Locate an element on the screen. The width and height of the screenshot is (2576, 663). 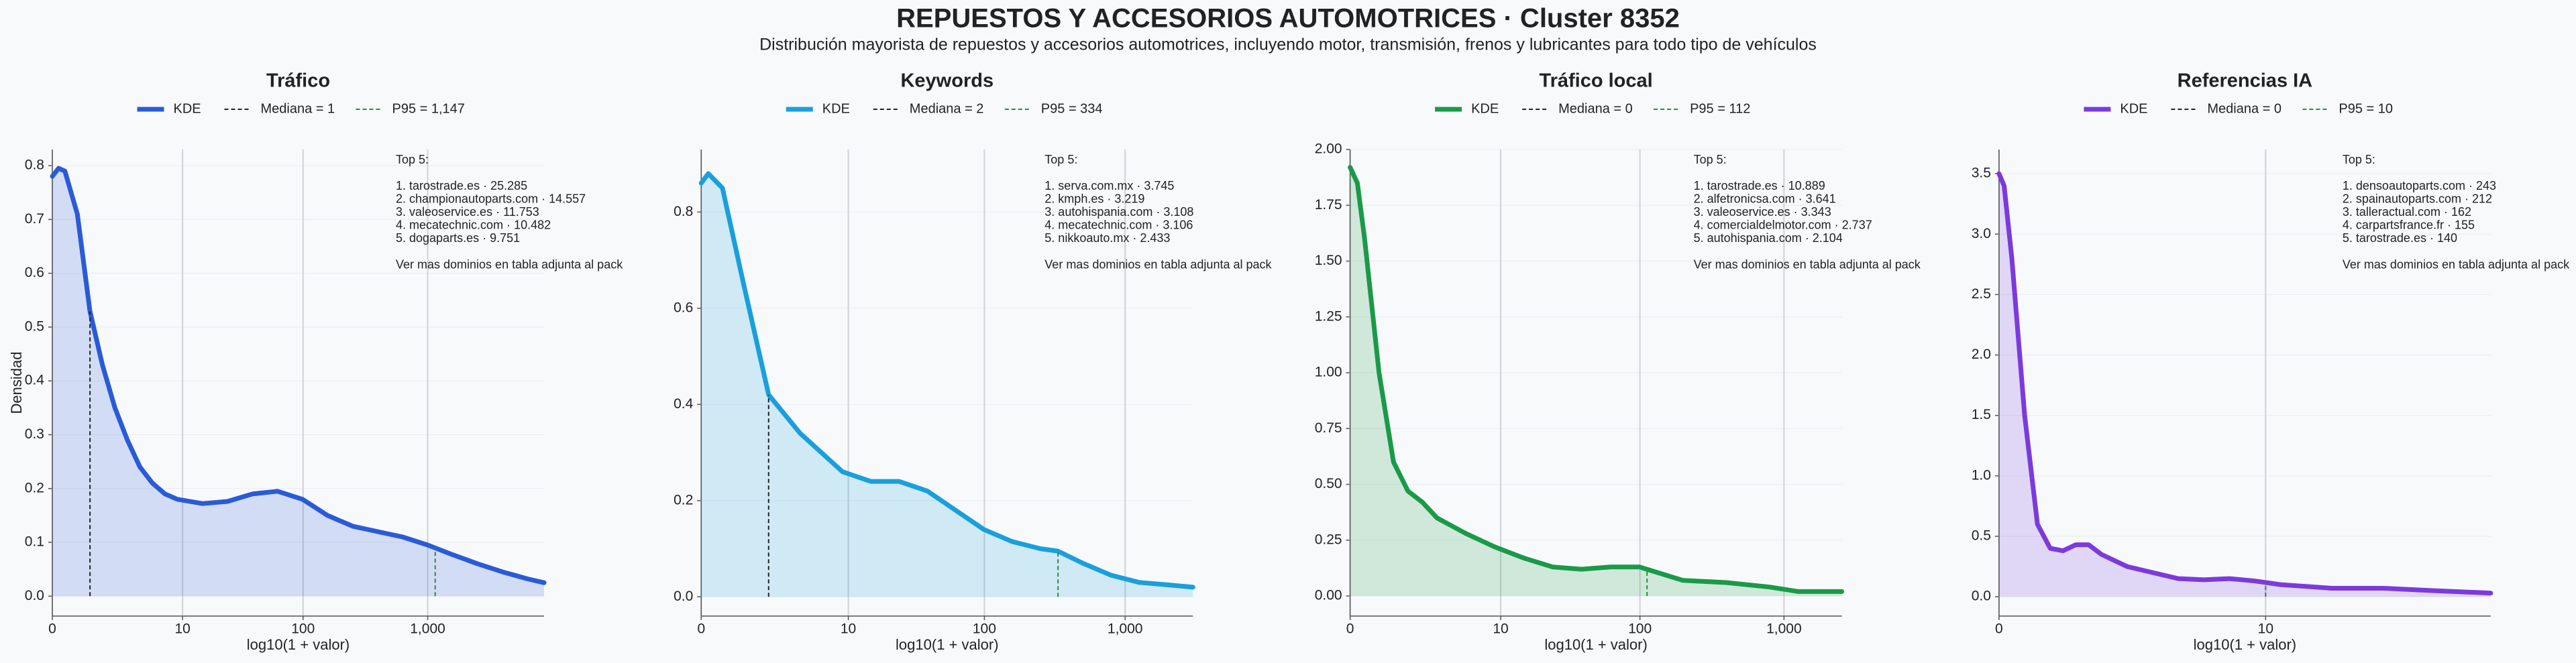
y-tick-label: 1.0 is located at coordinates (1981, 475).